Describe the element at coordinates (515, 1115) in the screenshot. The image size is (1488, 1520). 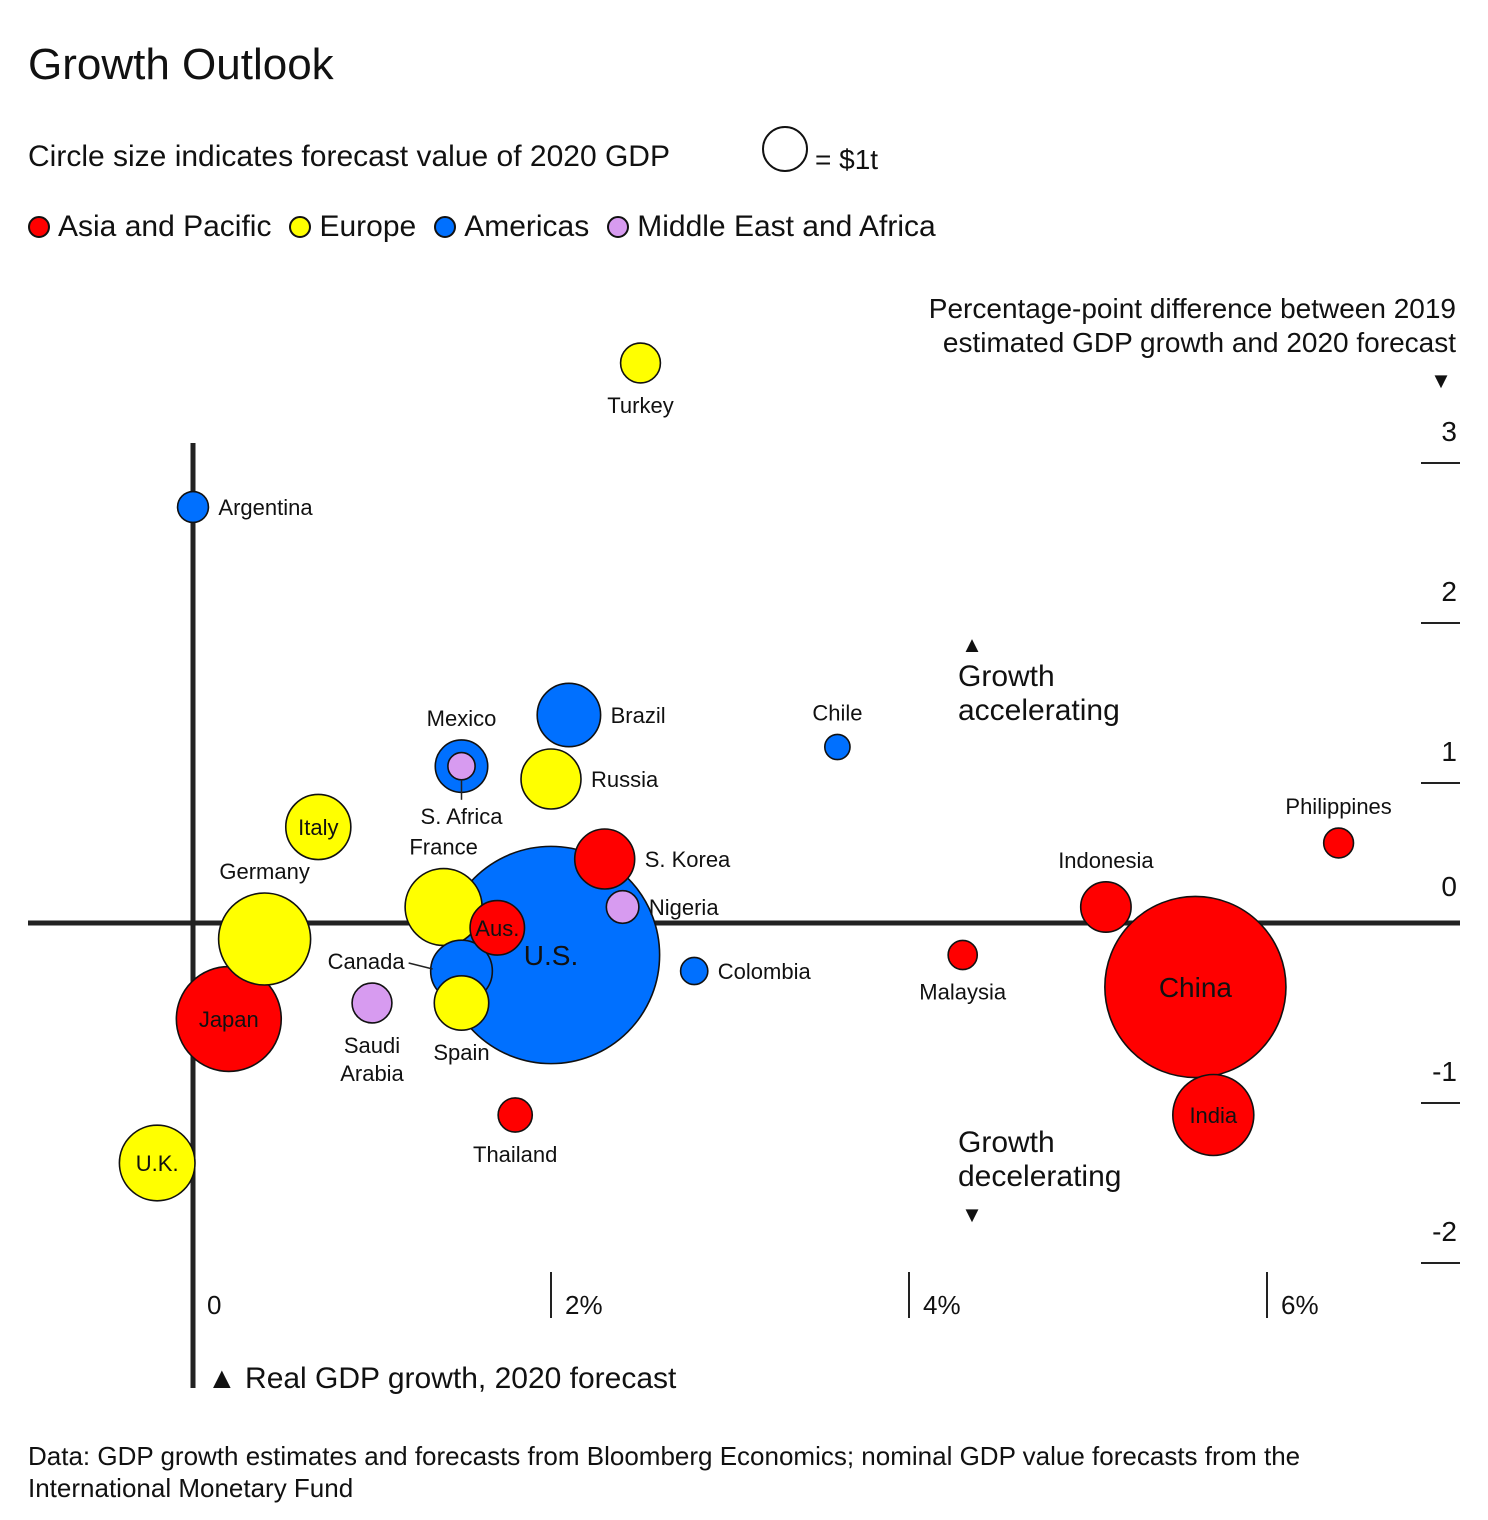
I see `bubble-thailand` at that location.